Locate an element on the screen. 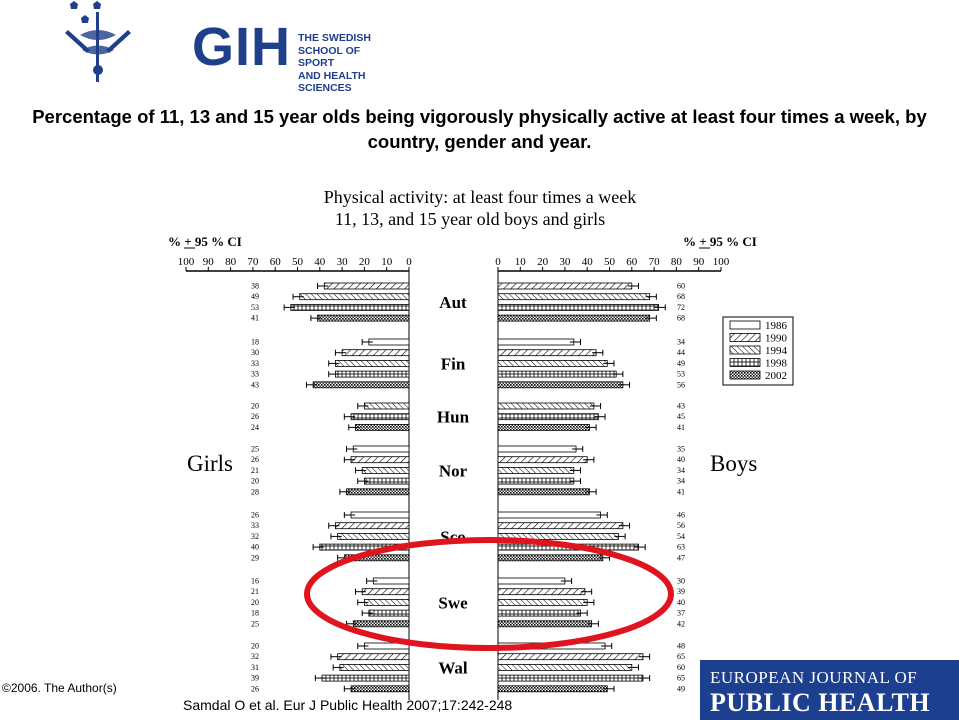 The width and height of the screenshot is (959, 720). right-tick-label: 80 is located at coordinates (677, 262).